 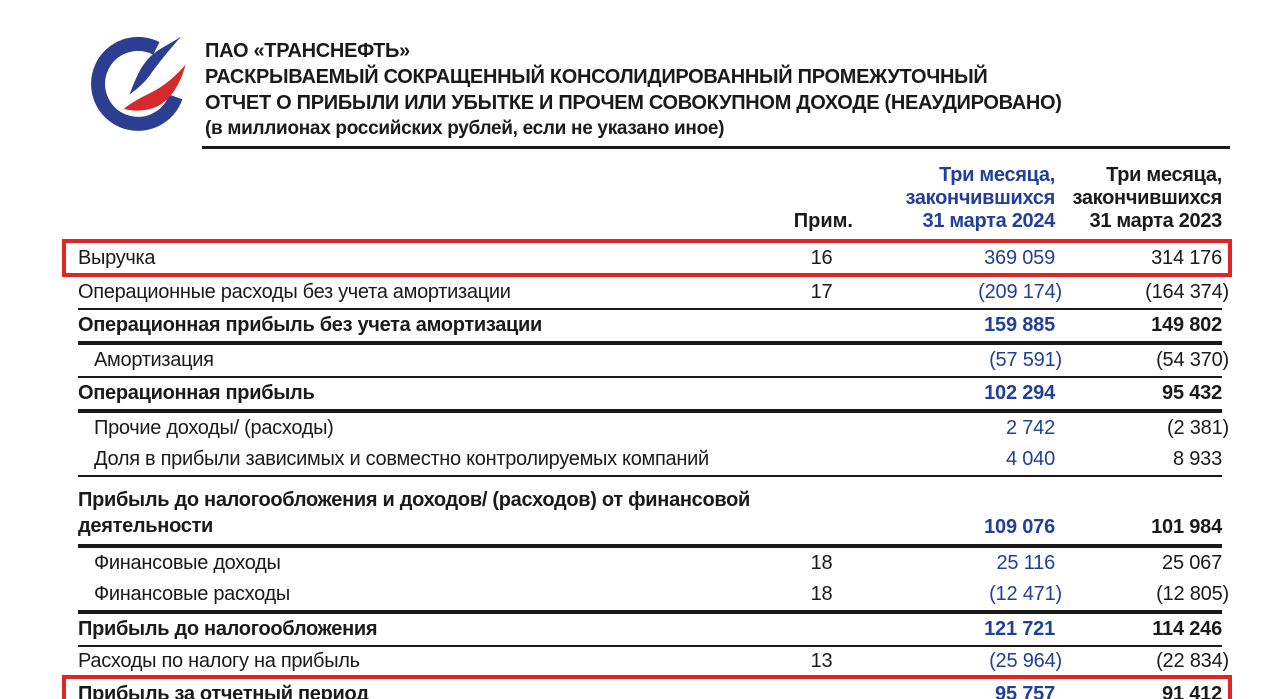 I want to click on note-cell: 16, so click(x=821, y=257).